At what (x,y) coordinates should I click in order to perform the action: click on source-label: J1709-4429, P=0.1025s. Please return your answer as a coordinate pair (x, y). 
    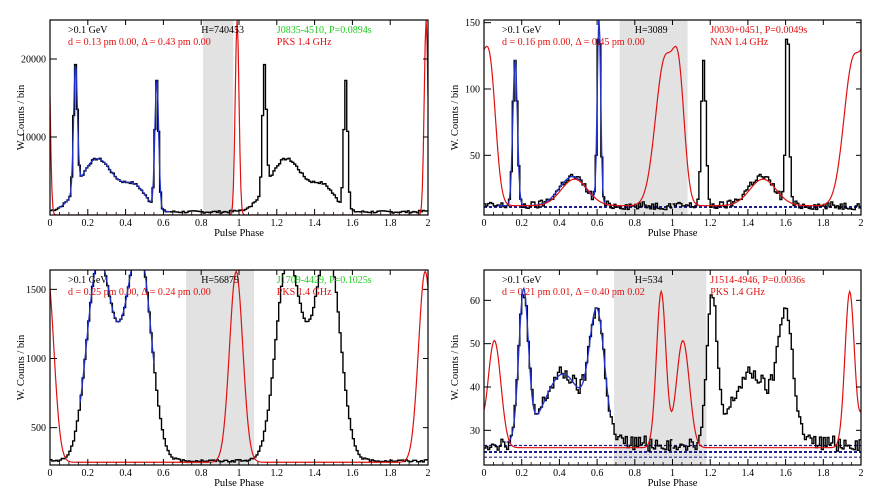
    Looking at the image, I should click on (324, 280).